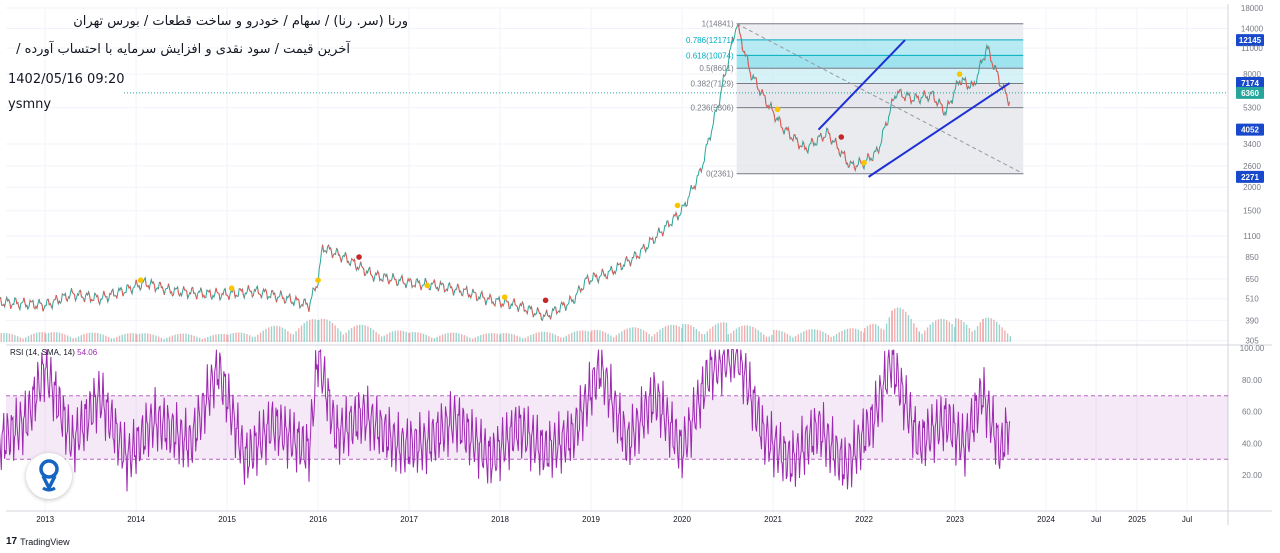 Image resolution: width=1280 pixels, height=553 pixels. What do you see at coordinates (1252, 211) in the screenshot?
I see `price-scale-tick: 1500` at bounding box center [1252, 211].